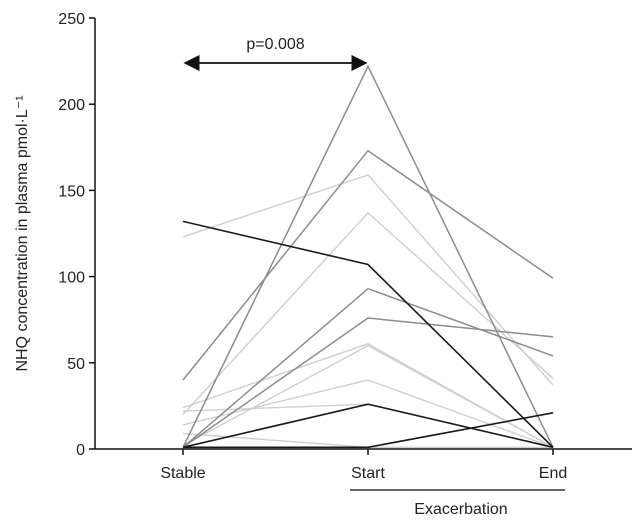  Describe the element at coordinates (275, 54) in the screenshot. I see `annotation-layer: p=0.008` at that location.